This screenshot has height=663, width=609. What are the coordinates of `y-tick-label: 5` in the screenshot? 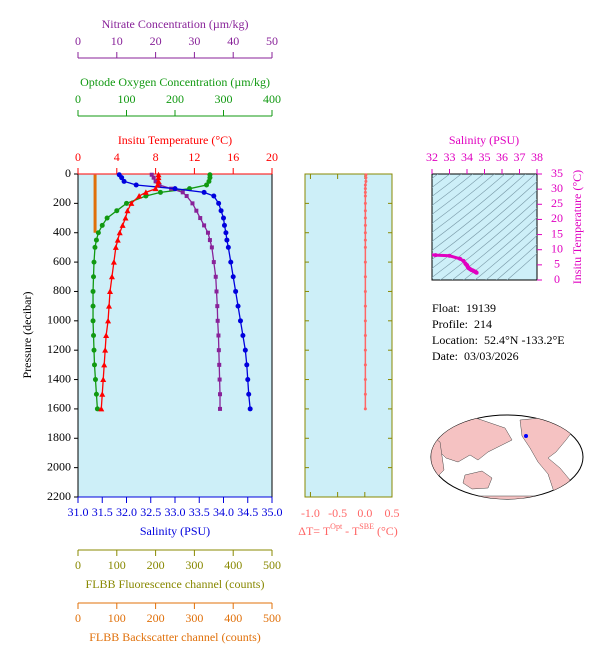 It's located at (557, 264).